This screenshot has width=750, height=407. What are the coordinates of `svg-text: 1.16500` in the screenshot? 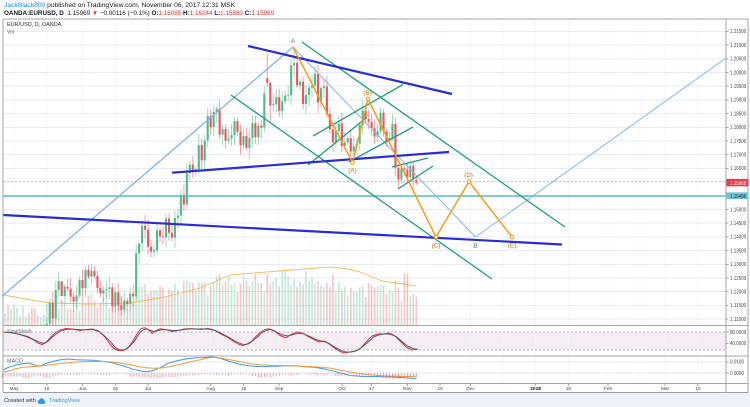 It's located at (738, 169).